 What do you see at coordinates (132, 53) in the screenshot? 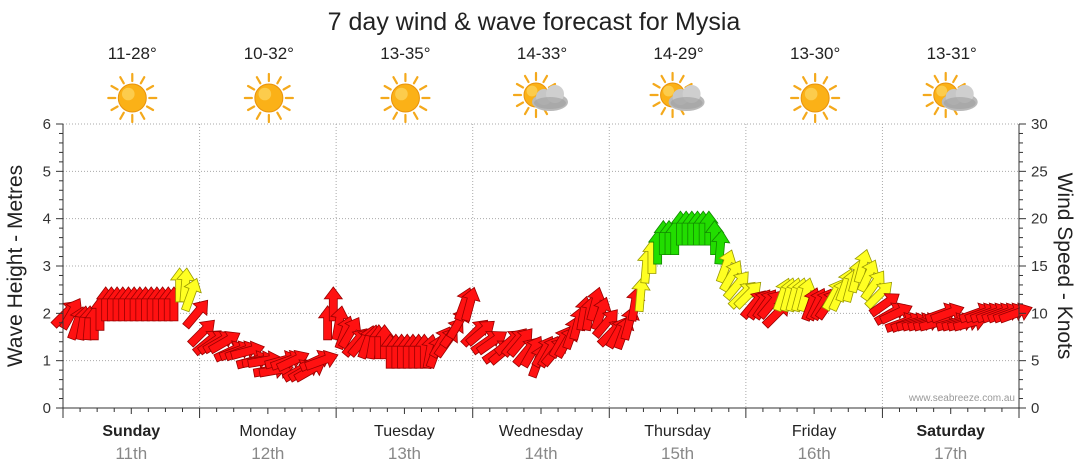
I see `day-temp-range: 11-28°` at bounding box center [132, 53].